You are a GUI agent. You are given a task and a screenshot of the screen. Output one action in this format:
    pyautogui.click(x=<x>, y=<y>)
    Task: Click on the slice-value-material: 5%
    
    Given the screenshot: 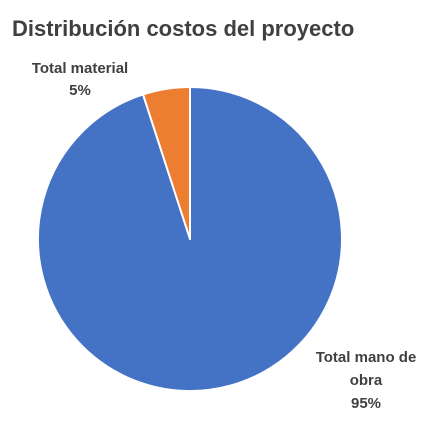 What is the action you would take?
    pyautogui.click(x=80, y=90)
    